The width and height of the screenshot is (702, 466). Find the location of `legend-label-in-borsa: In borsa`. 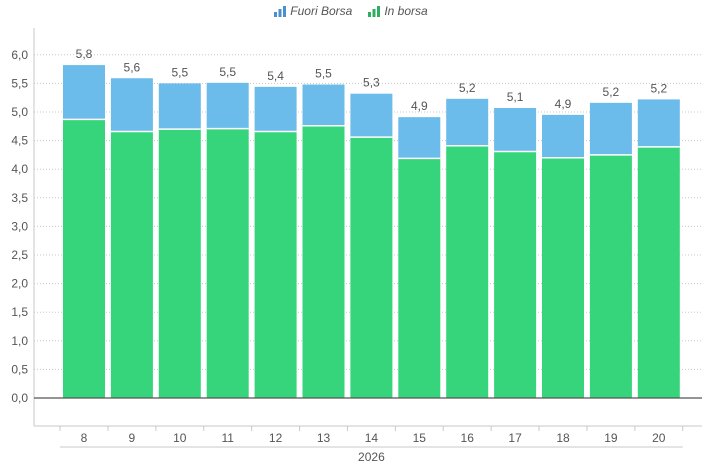

legend-label-in-borsa: In borsa is located at coordinates (406, 11).